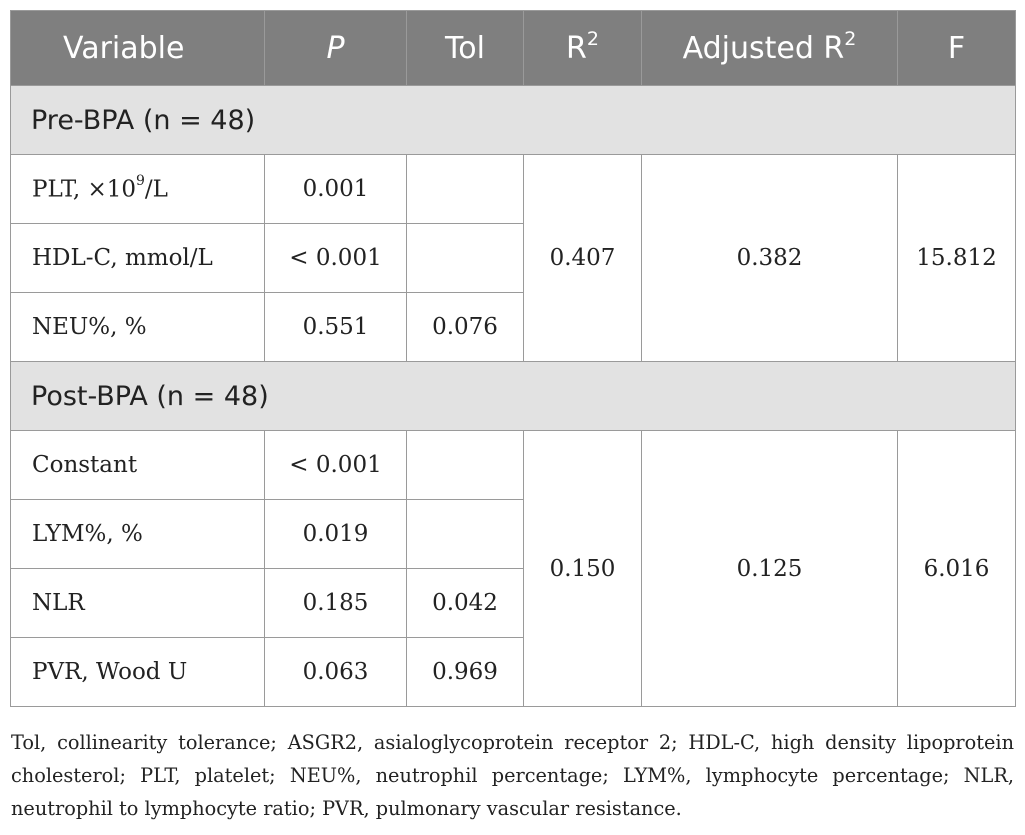  What do you see at coordinates (335, 189) in the screenshot?
I see `p-cell: 0.001` at bounding box center [335, 189].